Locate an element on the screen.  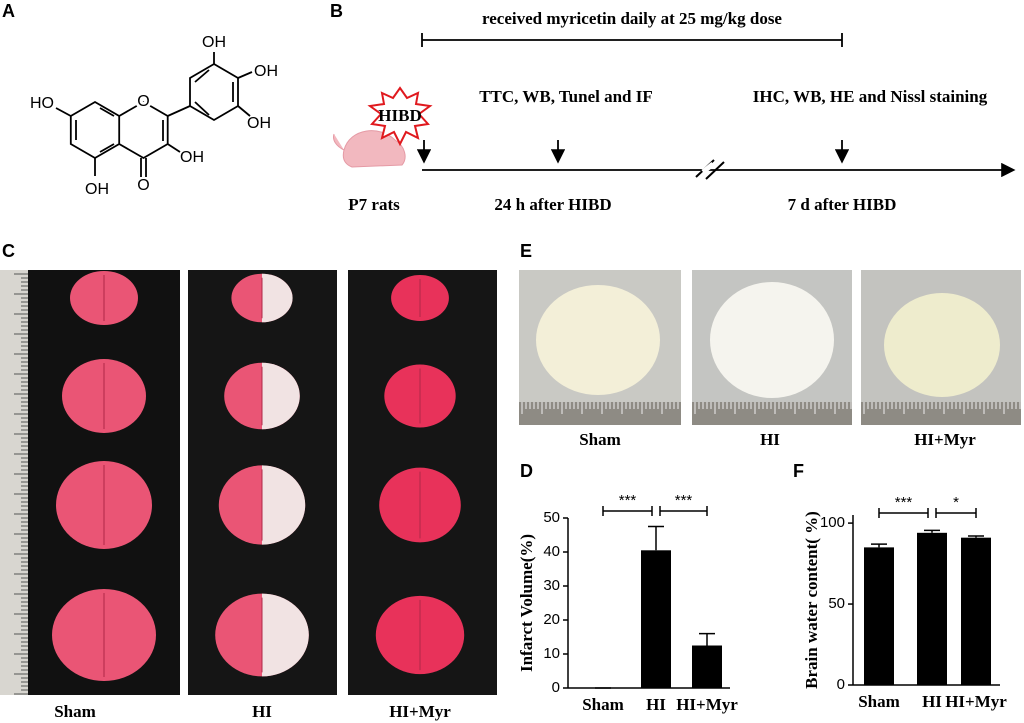
assay-label: TTC, WB, Tunel and IF is located at coordinates (566, 96).